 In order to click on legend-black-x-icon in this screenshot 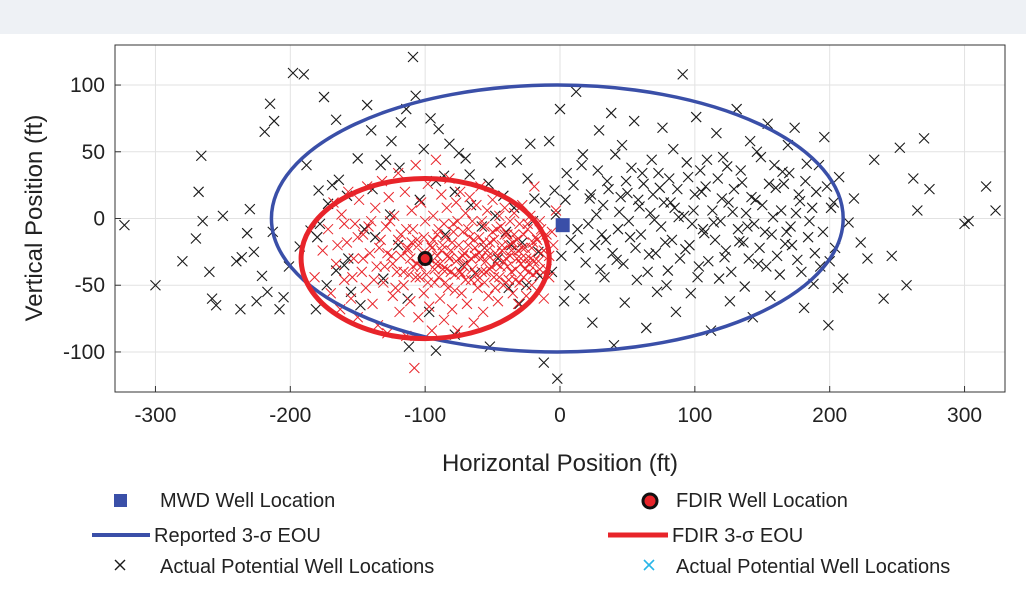, I will do `click(120, 565)`.